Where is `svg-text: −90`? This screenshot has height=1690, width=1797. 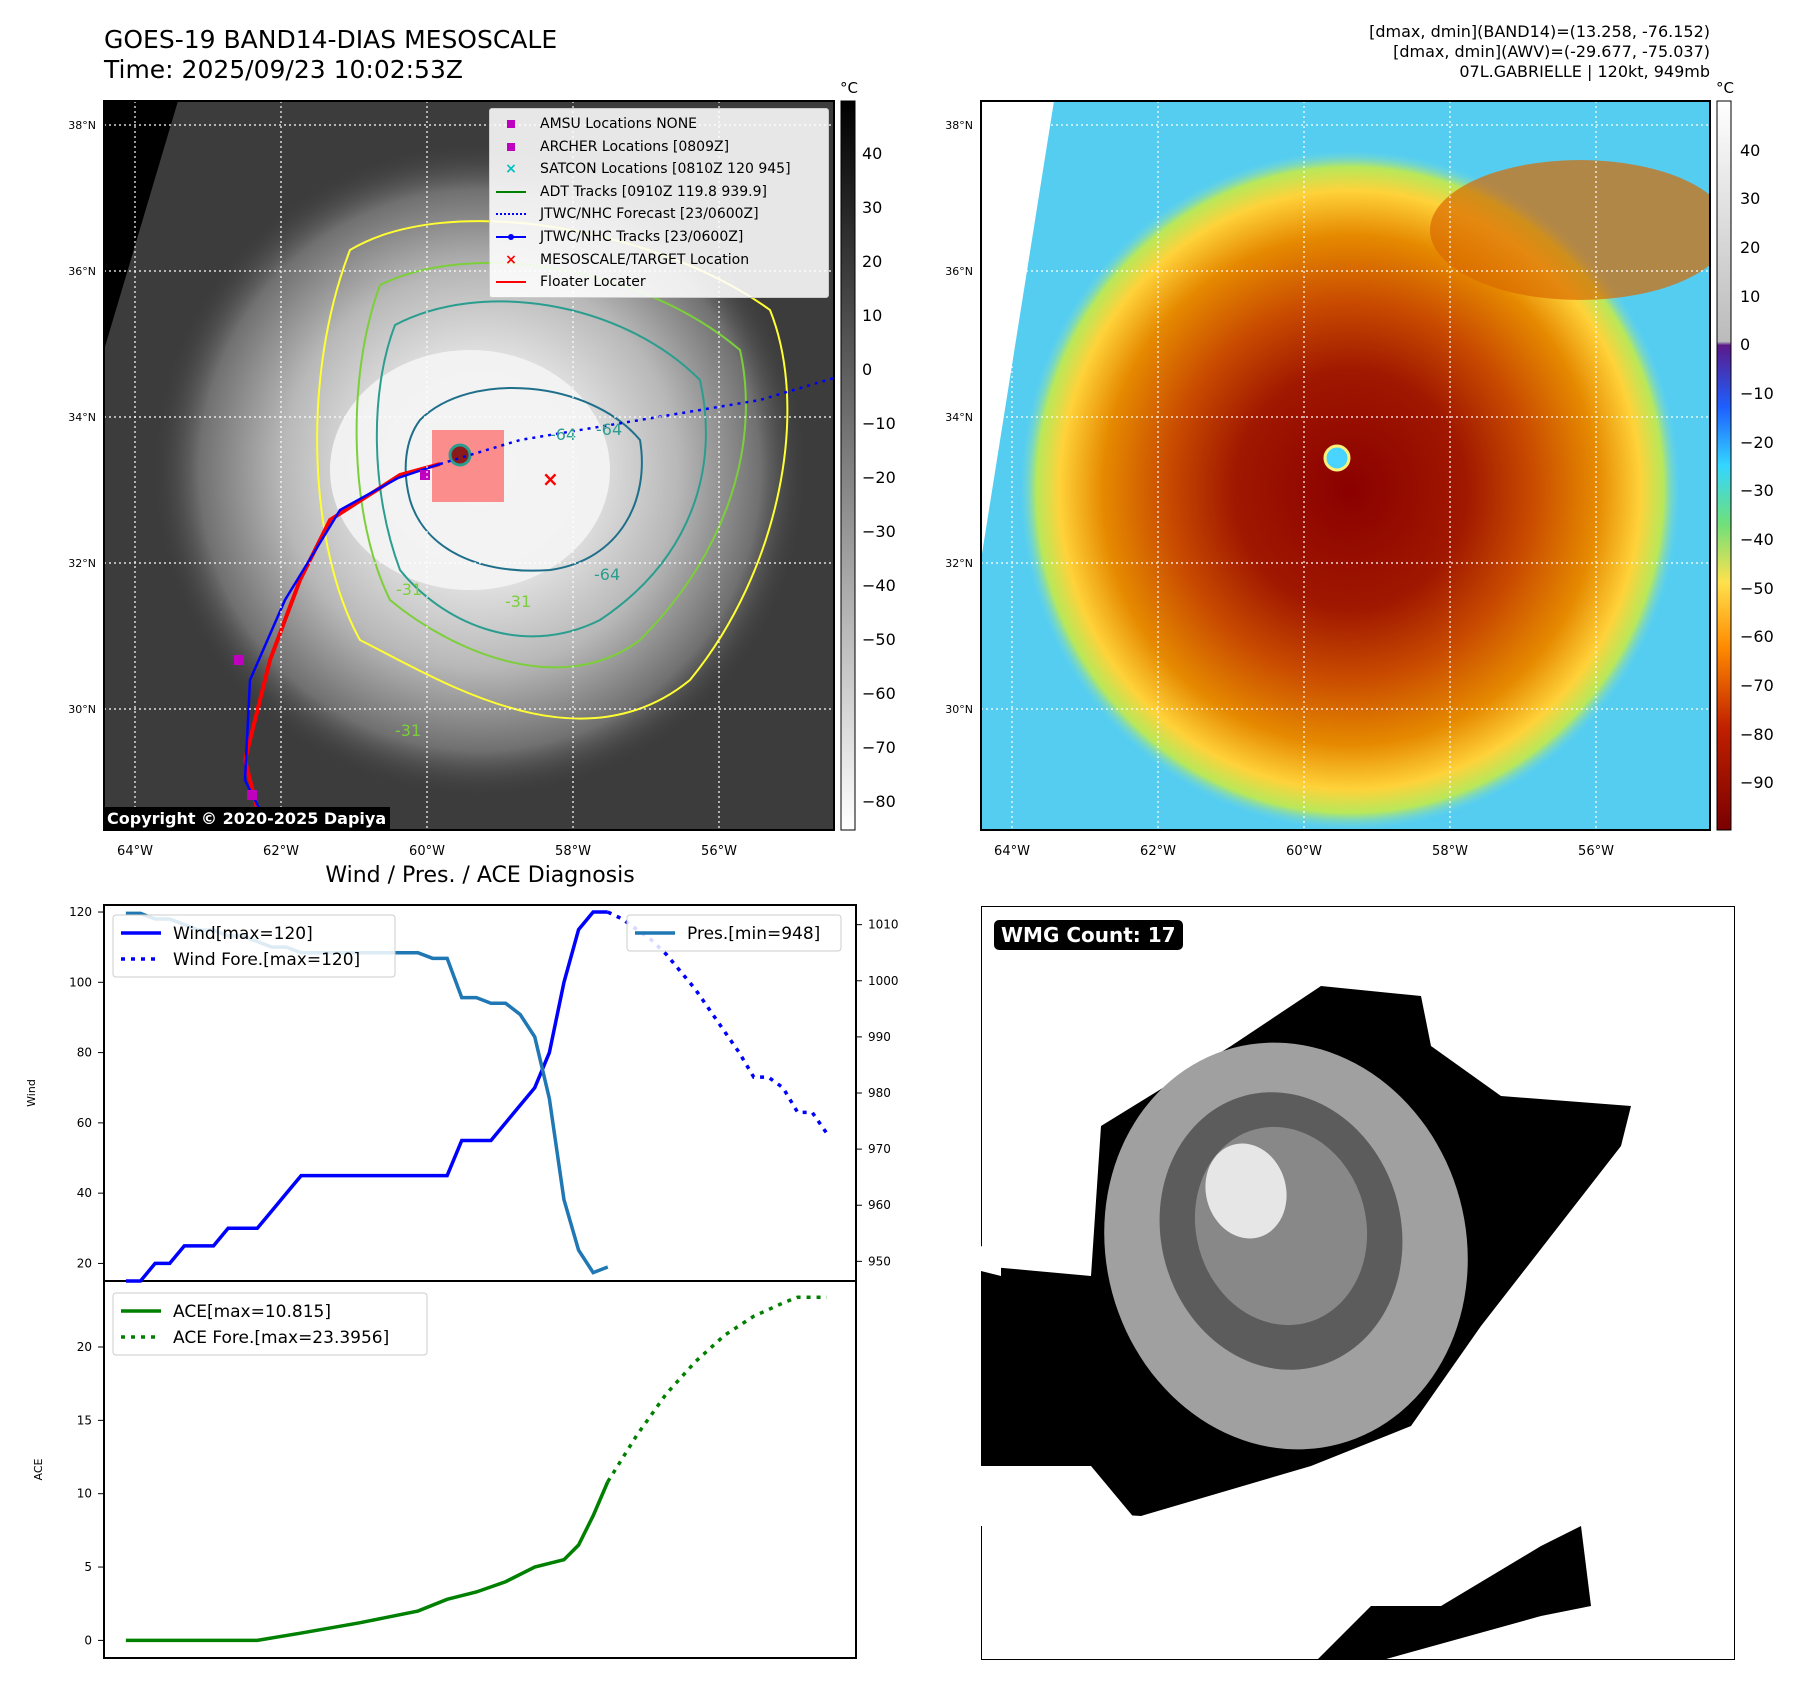
svg-text: −90 is located at coordinates (1757, 782).